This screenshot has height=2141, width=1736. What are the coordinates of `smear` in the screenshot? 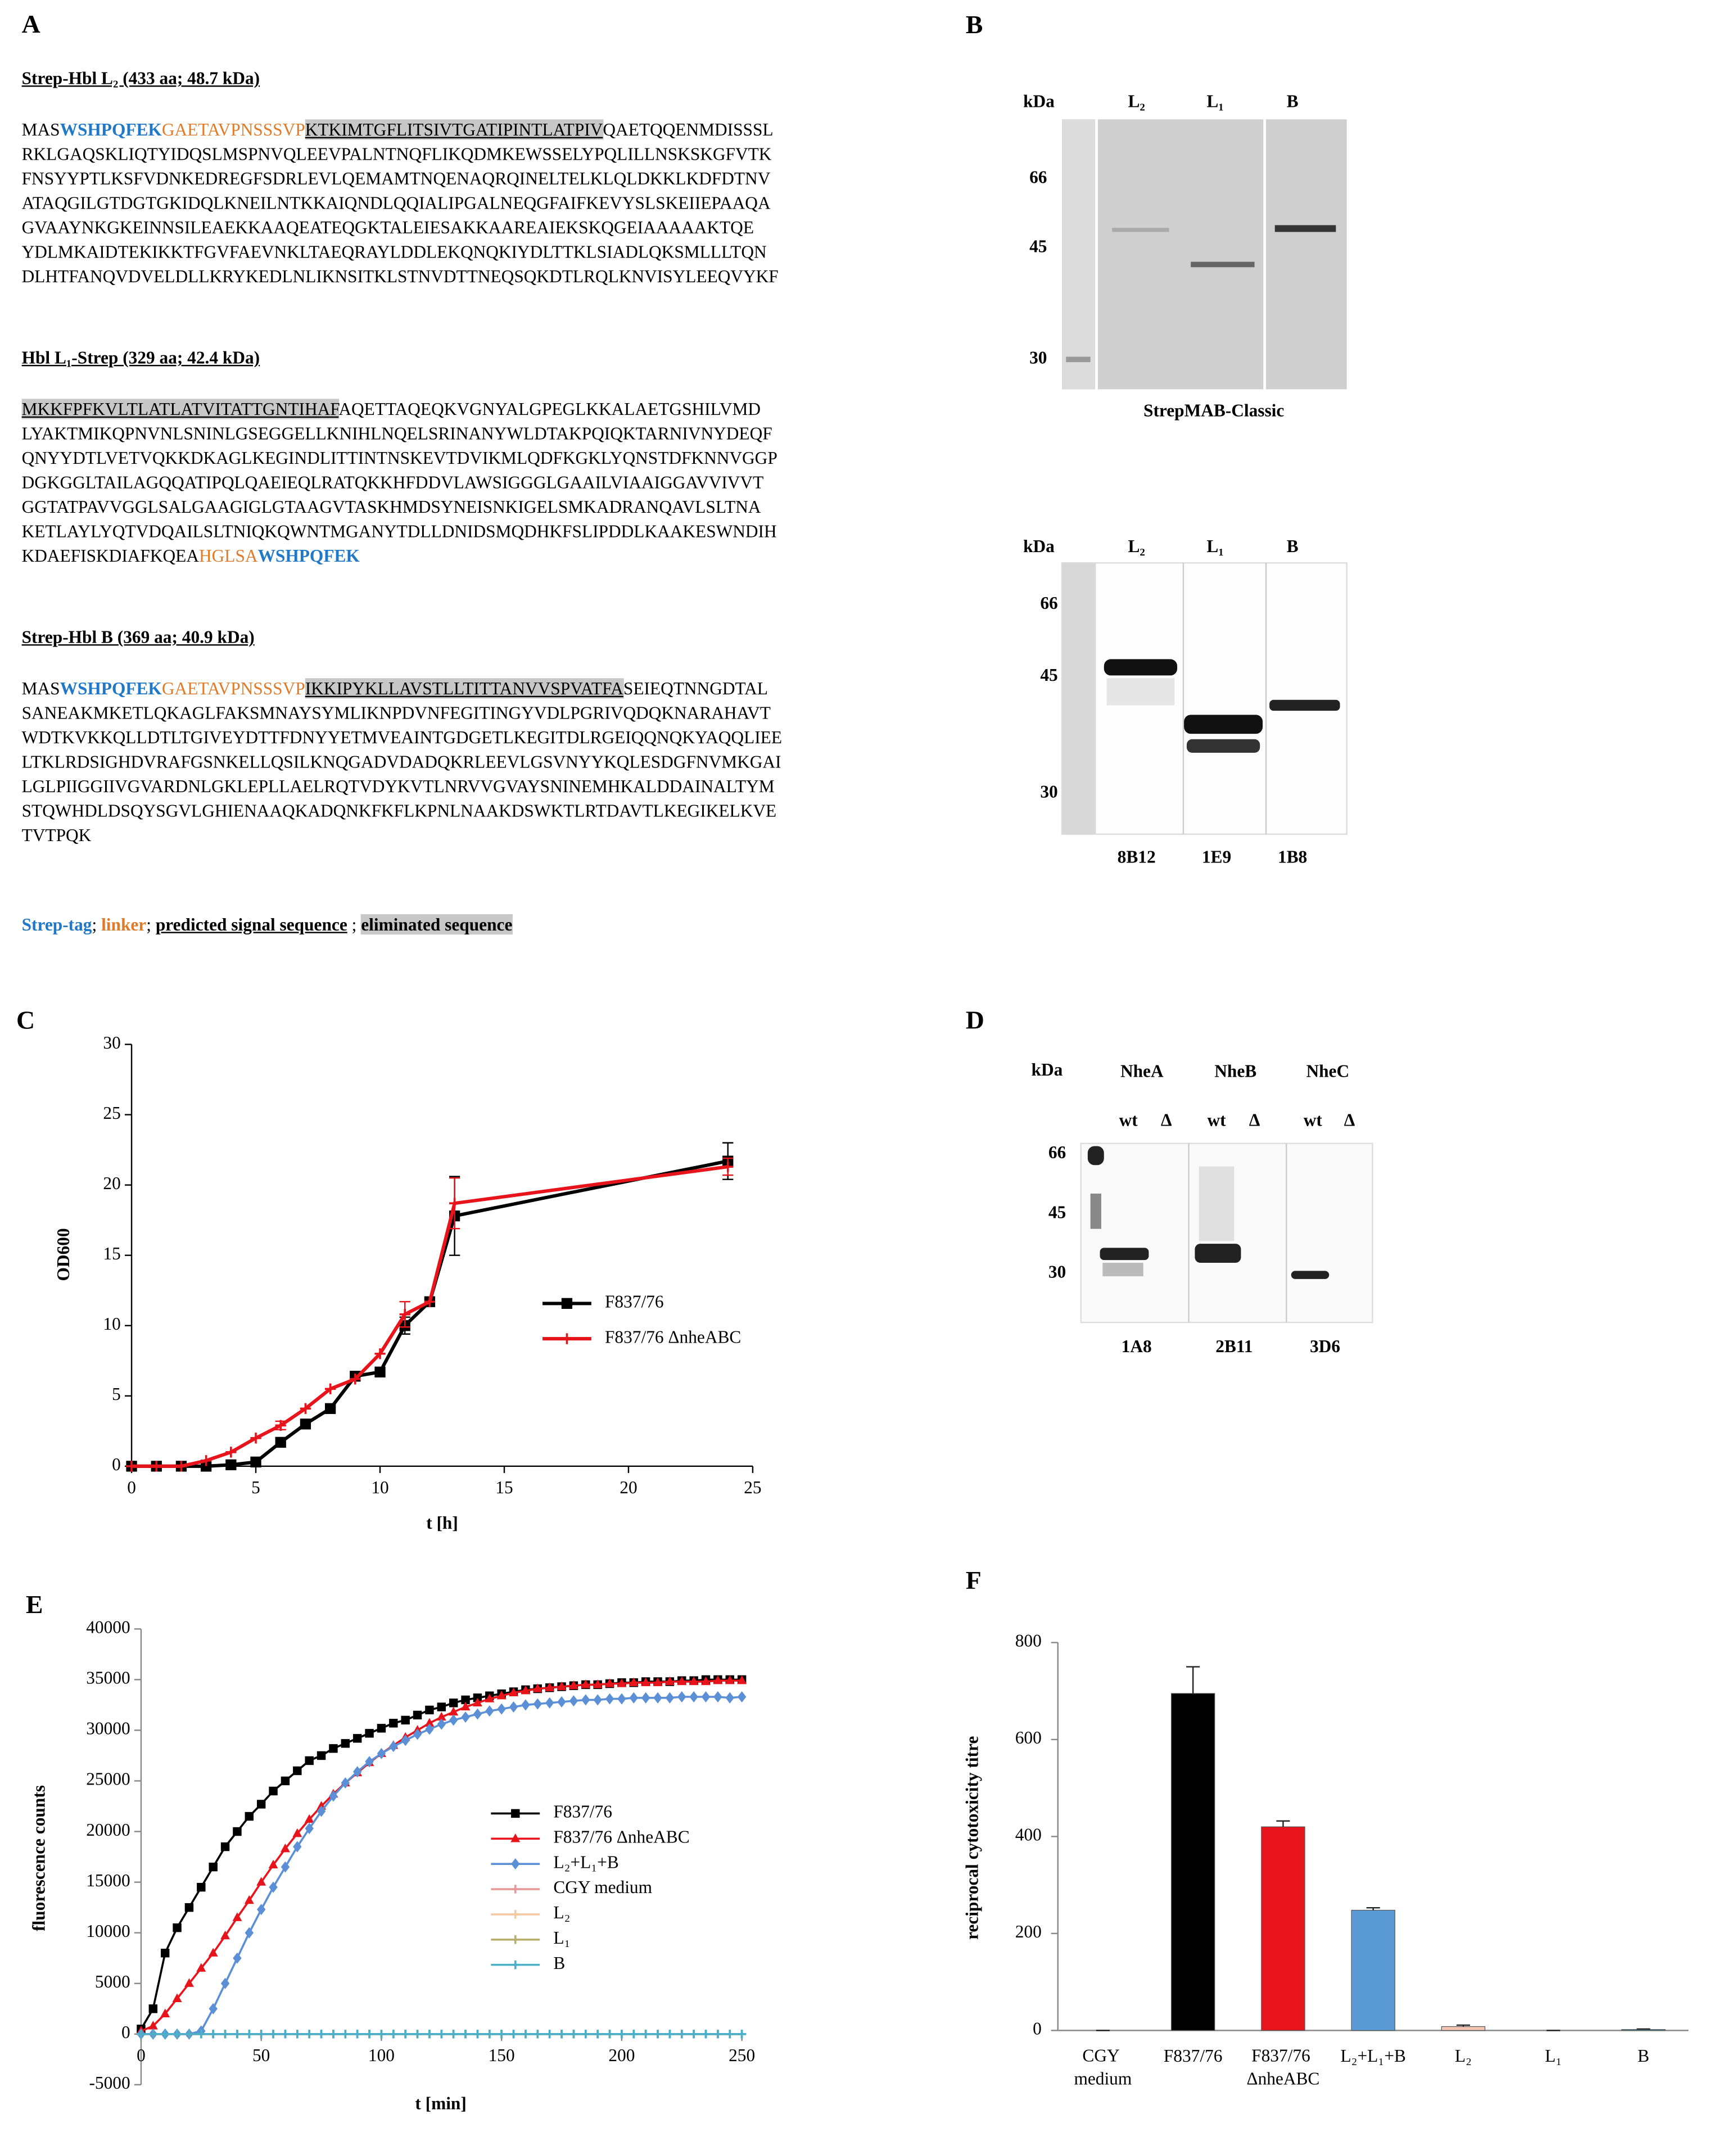 It's located at (1122, 1269).